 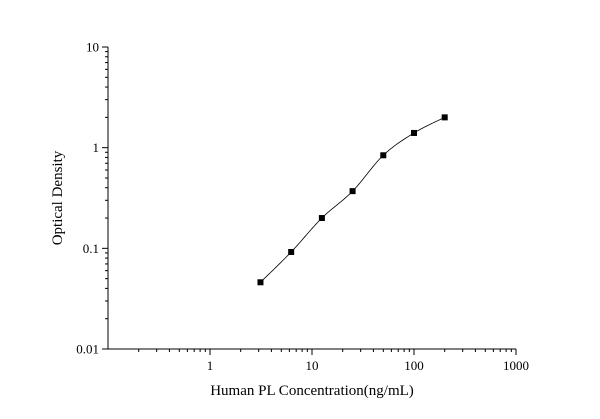 What do you see at coordinates (96, 147) in the screenshot?
I see `y-tick-label: 1` at bounding box center [96, 147].